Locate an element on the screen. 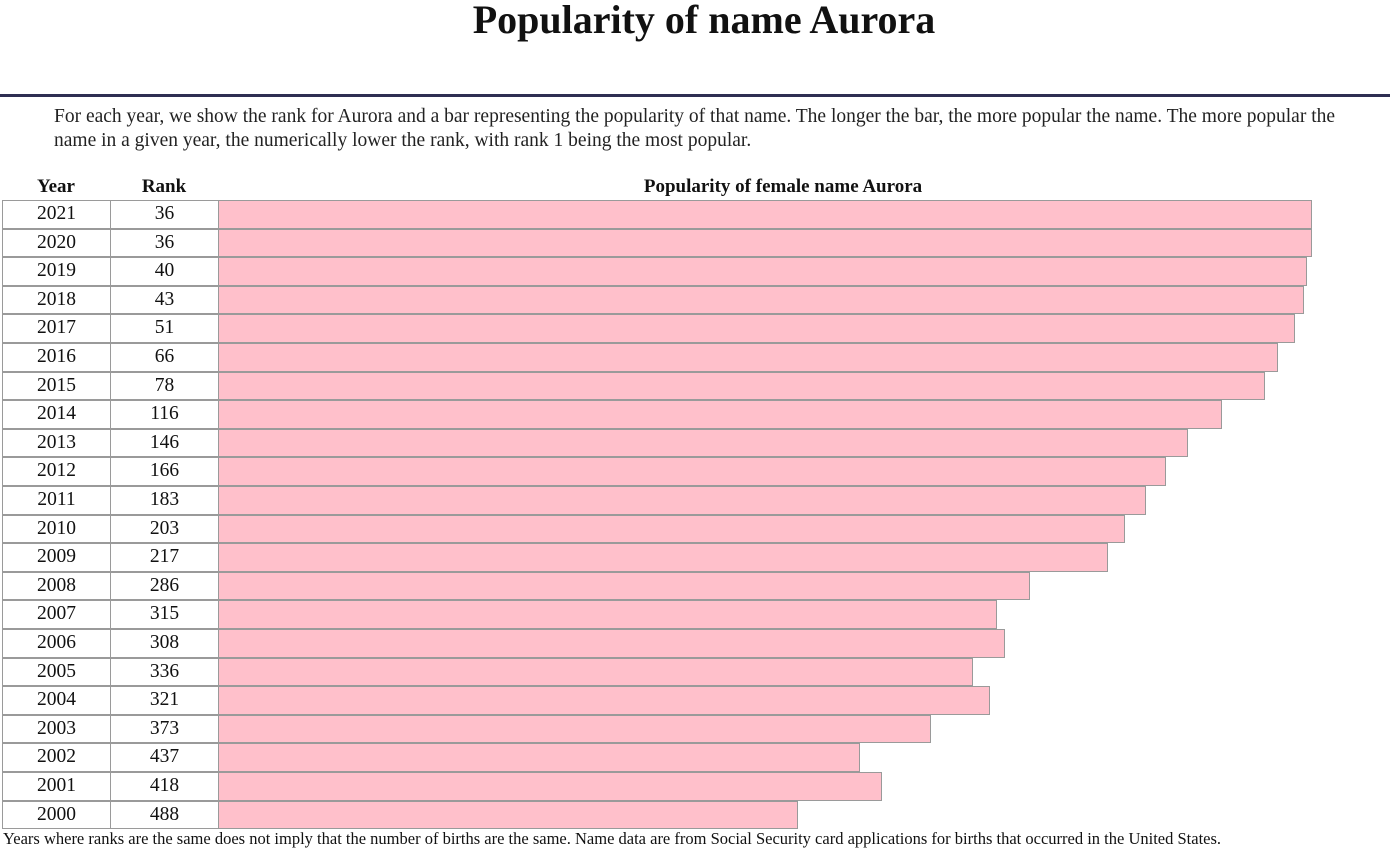 Image resolution: width=1390 pixels, height=853 pixels. year-cell: 2001 is located at coordinates (56, 786).